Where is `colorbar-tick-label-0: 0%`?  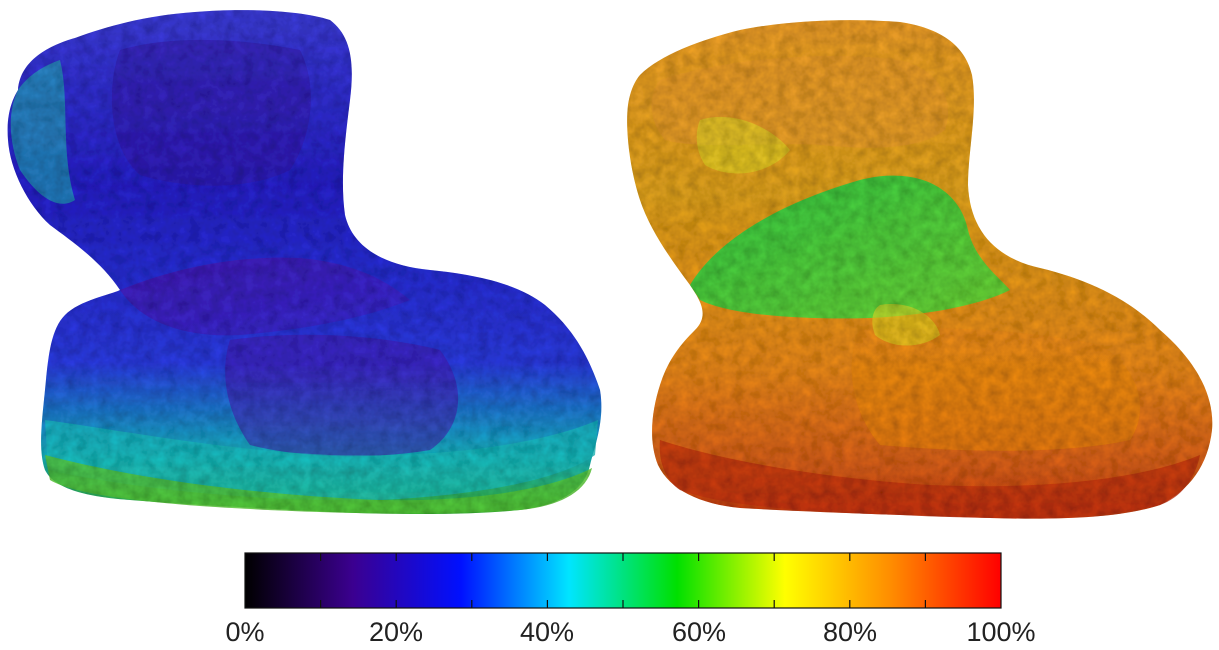
colorbar-tick-label-0: 0% is located at coordinates (245, 632).